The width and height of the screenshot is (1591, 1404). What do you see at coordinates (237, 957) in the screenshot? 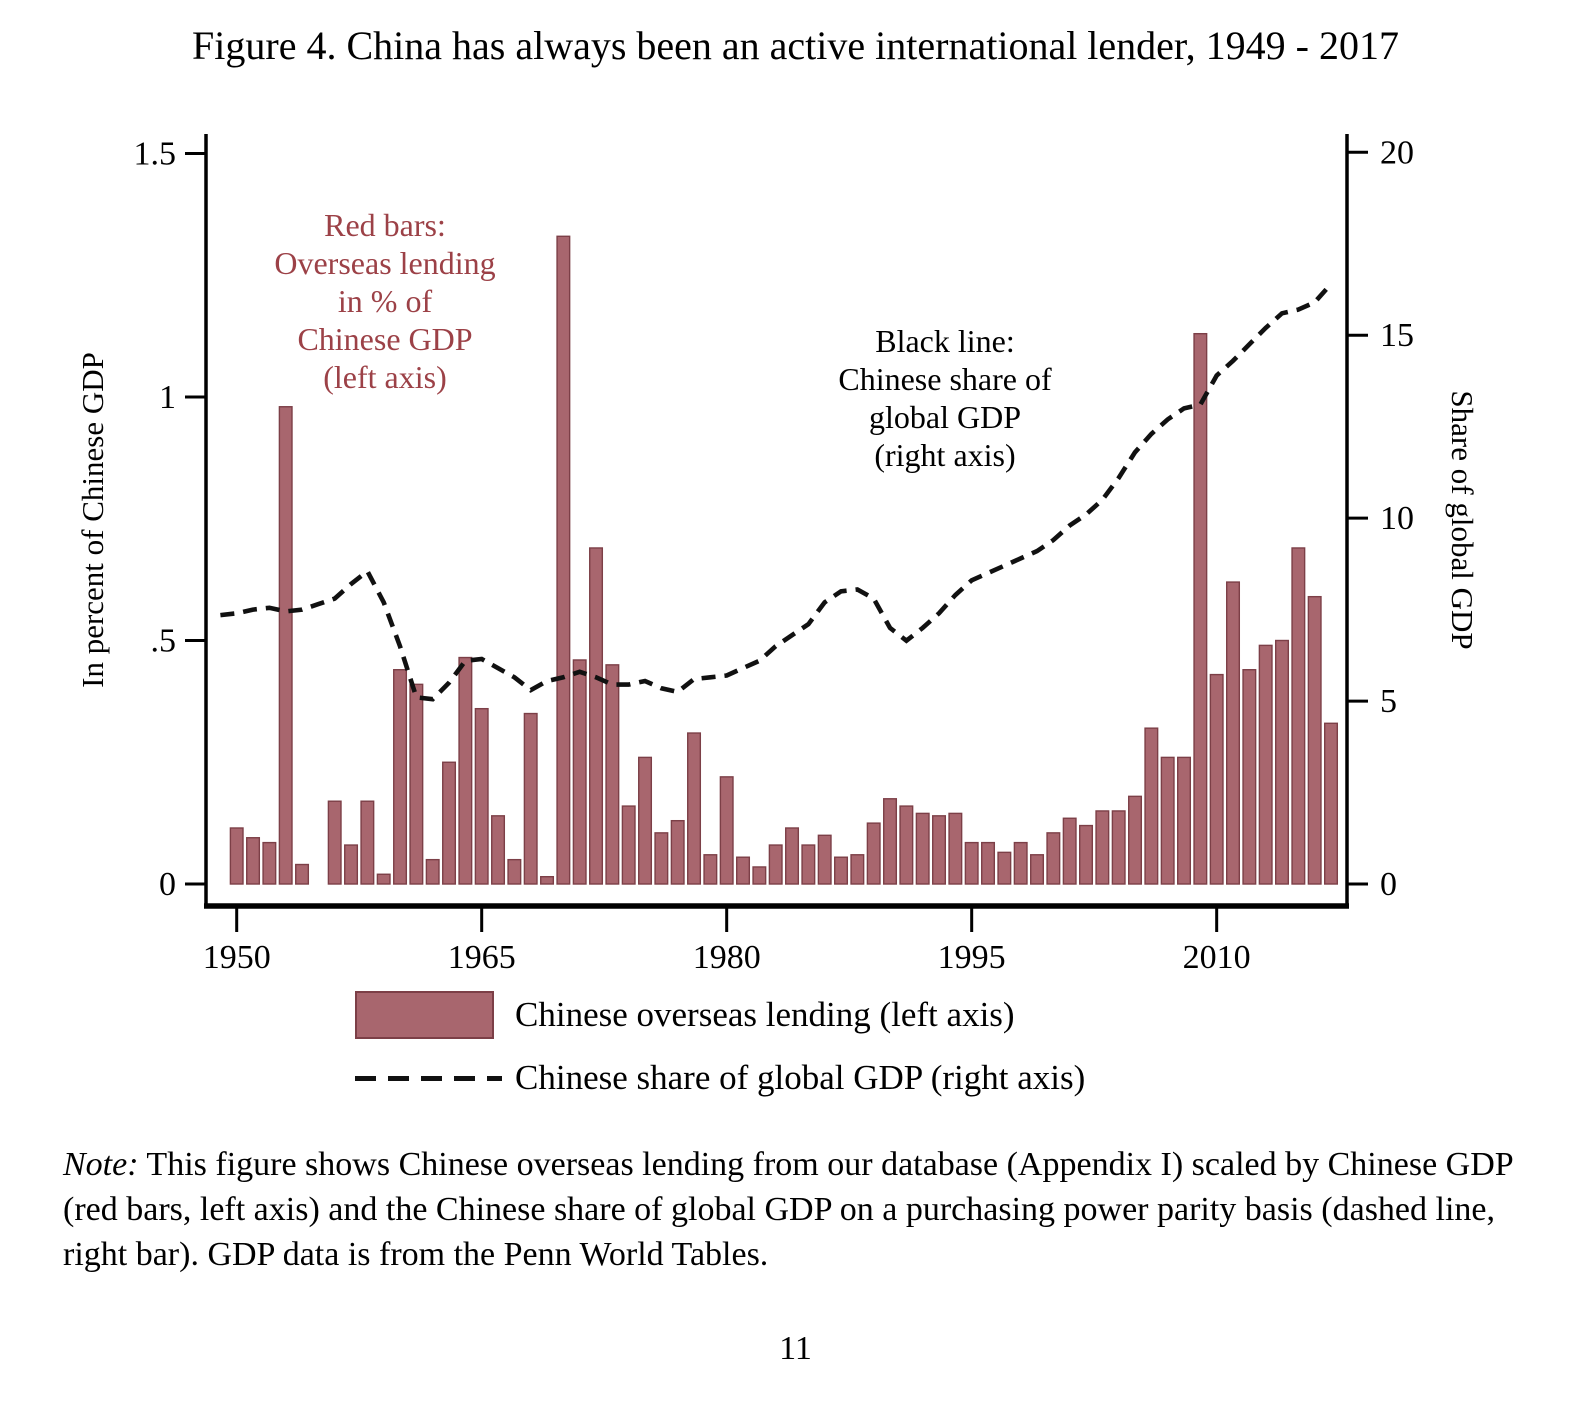
I see `x-axis-tick-label: 1950` at bounding box center [237, 957].